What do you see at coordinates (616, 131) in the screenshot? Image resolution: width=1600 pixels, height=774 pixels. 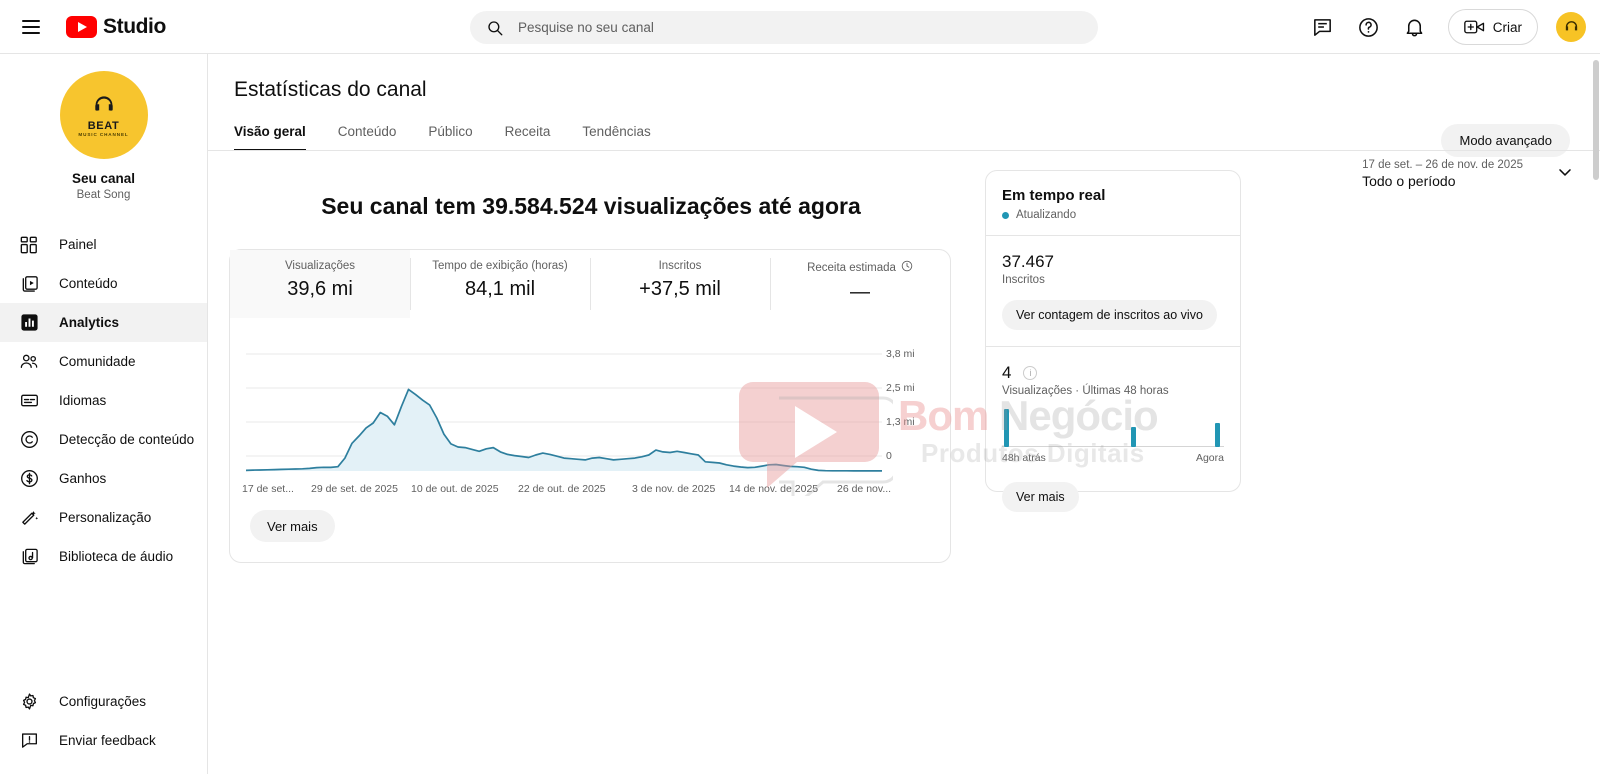 I see `tab-tendencias: Tendências` at bounding box center [616, 131].